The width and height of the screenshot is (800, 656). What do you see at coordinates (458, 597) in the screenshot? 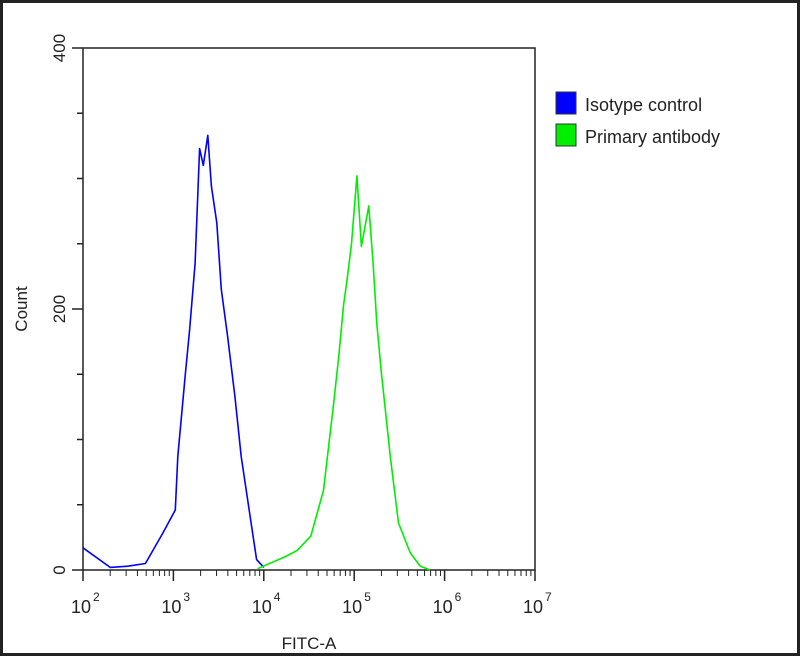
I see `x-tick-exponent: 6` at bounding box center [458, 597].